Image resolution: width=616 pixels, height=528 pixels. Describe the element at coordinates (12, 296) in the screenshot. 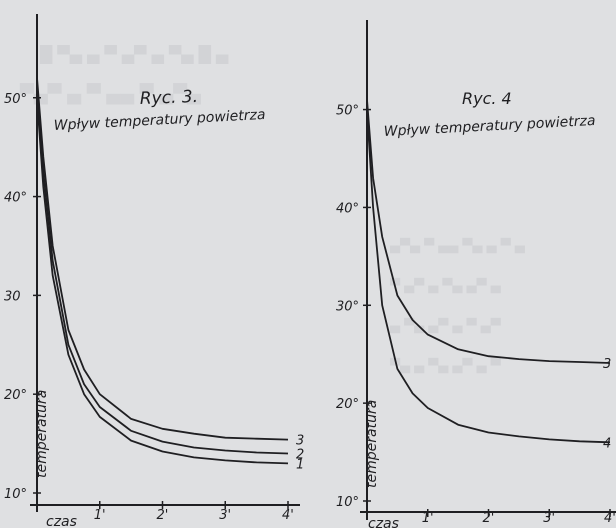

I see `y-tick-label: 30` at that location.